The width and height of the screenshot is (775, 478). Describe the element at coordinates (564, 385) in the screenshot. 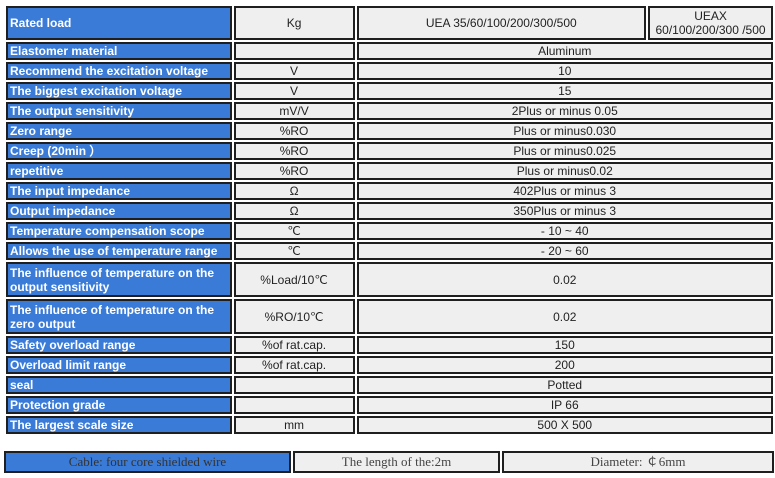

I see `row-value: Potted` at that location.